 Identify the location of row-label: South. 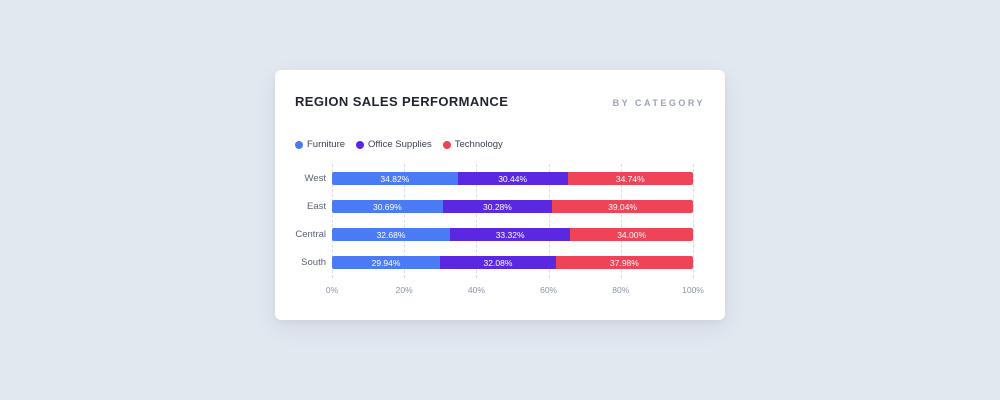
(313, 262).